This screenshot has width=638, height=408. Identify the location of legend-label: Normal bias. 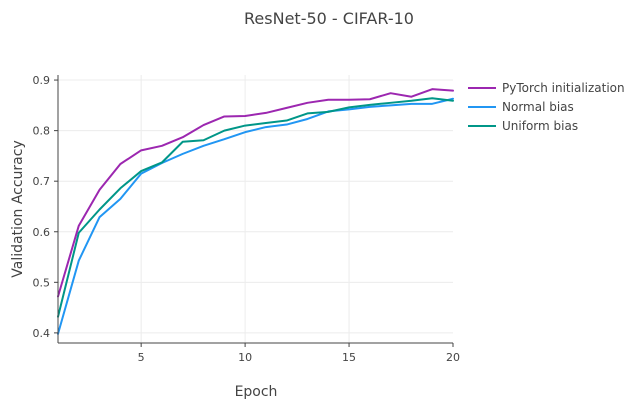
(538, 107).